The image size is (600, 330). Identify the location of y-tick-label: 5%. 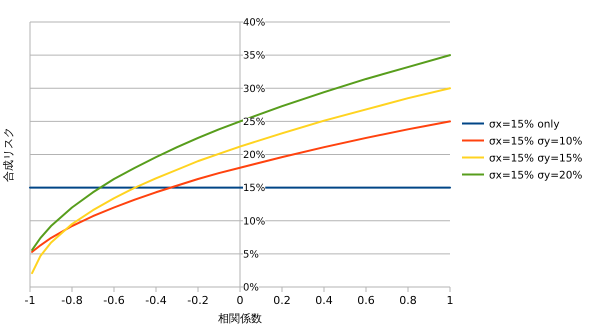
(251, 254).